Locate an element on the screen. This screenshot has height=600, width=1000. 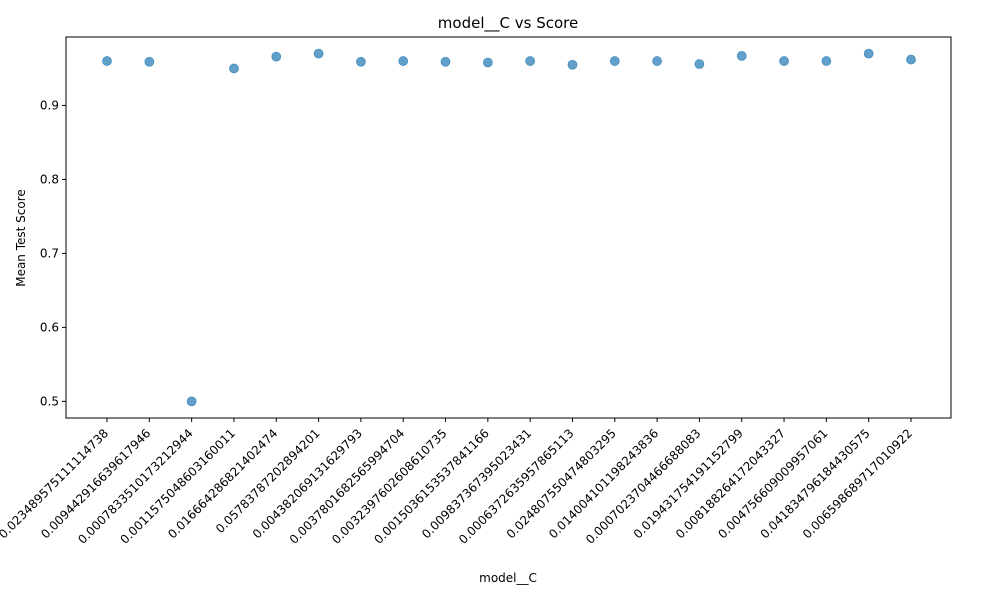
chart-title: model__C vs Score is located at coordinates (508, 23).